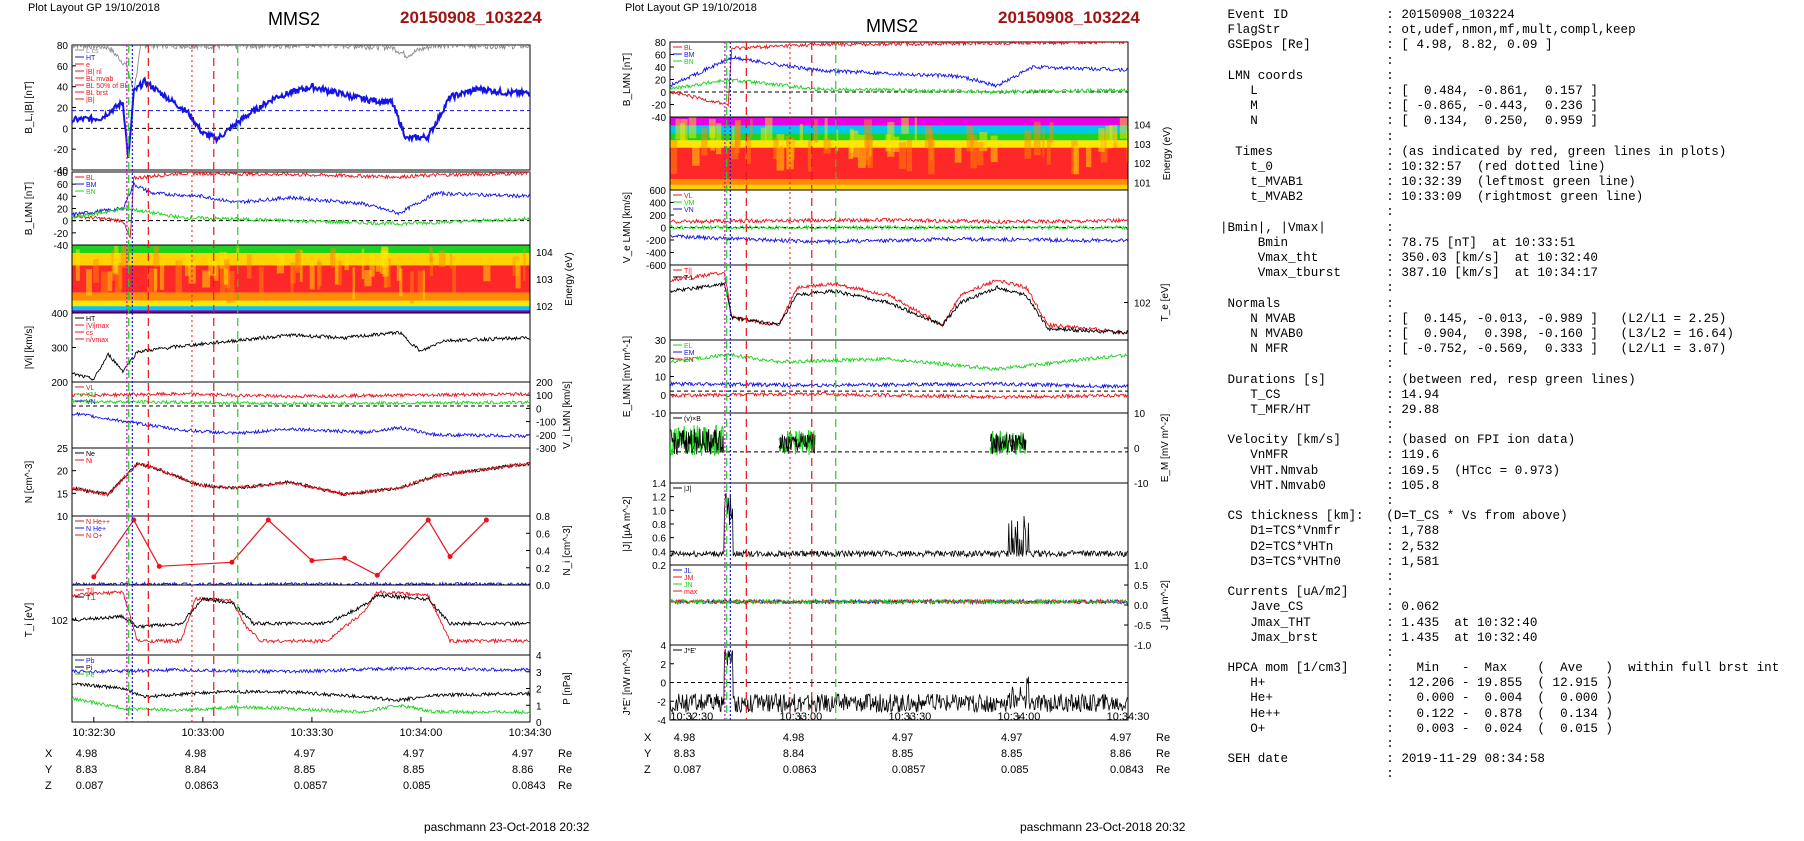  What do you see at coordinates (90, 178) in the screenshot?
I see `legend-label: BL` at bounding box center [90, 178].